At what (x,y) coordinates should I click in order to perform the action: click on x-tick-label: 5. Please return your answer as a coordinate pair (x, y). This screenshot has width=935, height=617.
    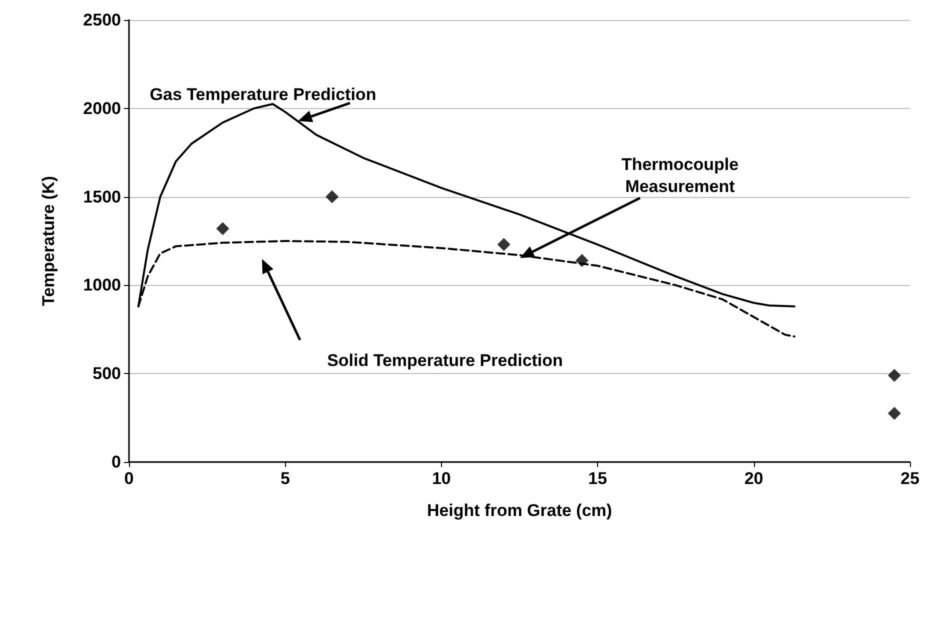
    Looking at the image, I should click on (285, 478).